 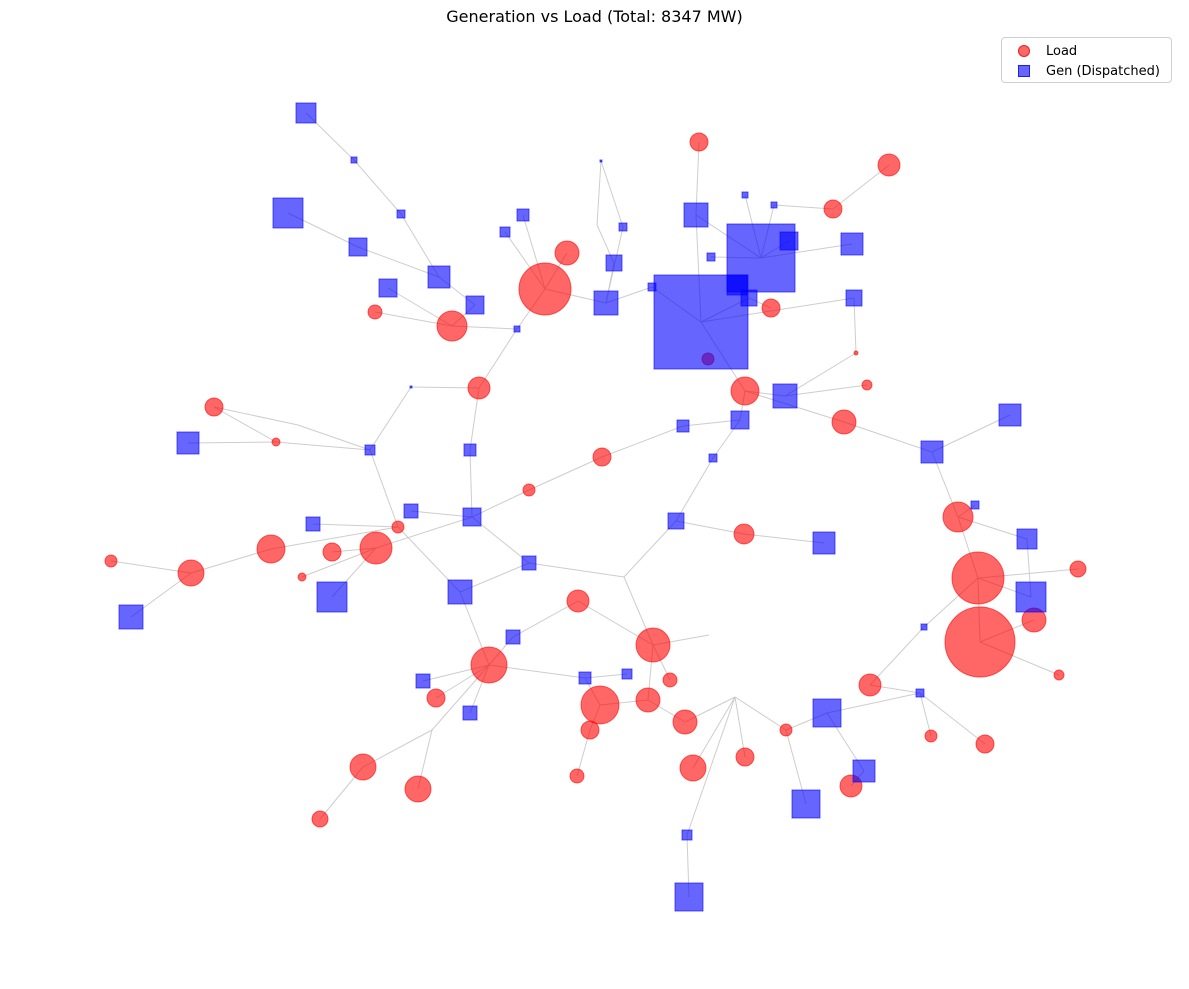 I want to click on legend-gen-label: Gen (Dispatched), so click(x=1103, y=71).